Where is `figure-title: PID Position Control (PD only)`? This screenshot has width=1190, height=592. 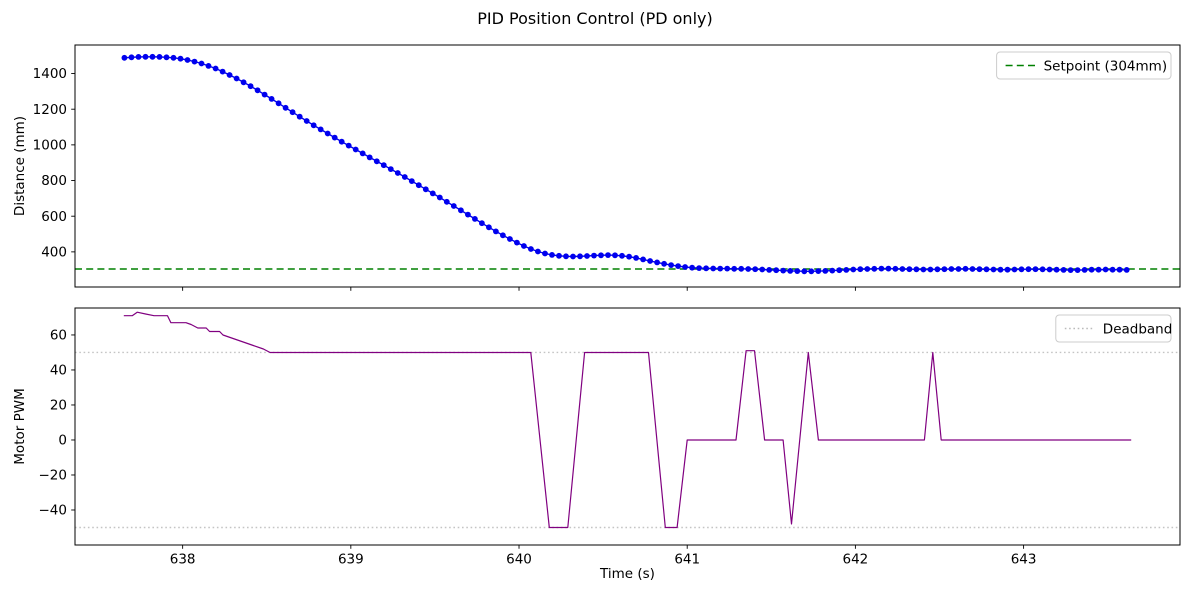 figure-title: PID Position Control (PD only) is located at coordinates (594, 18).